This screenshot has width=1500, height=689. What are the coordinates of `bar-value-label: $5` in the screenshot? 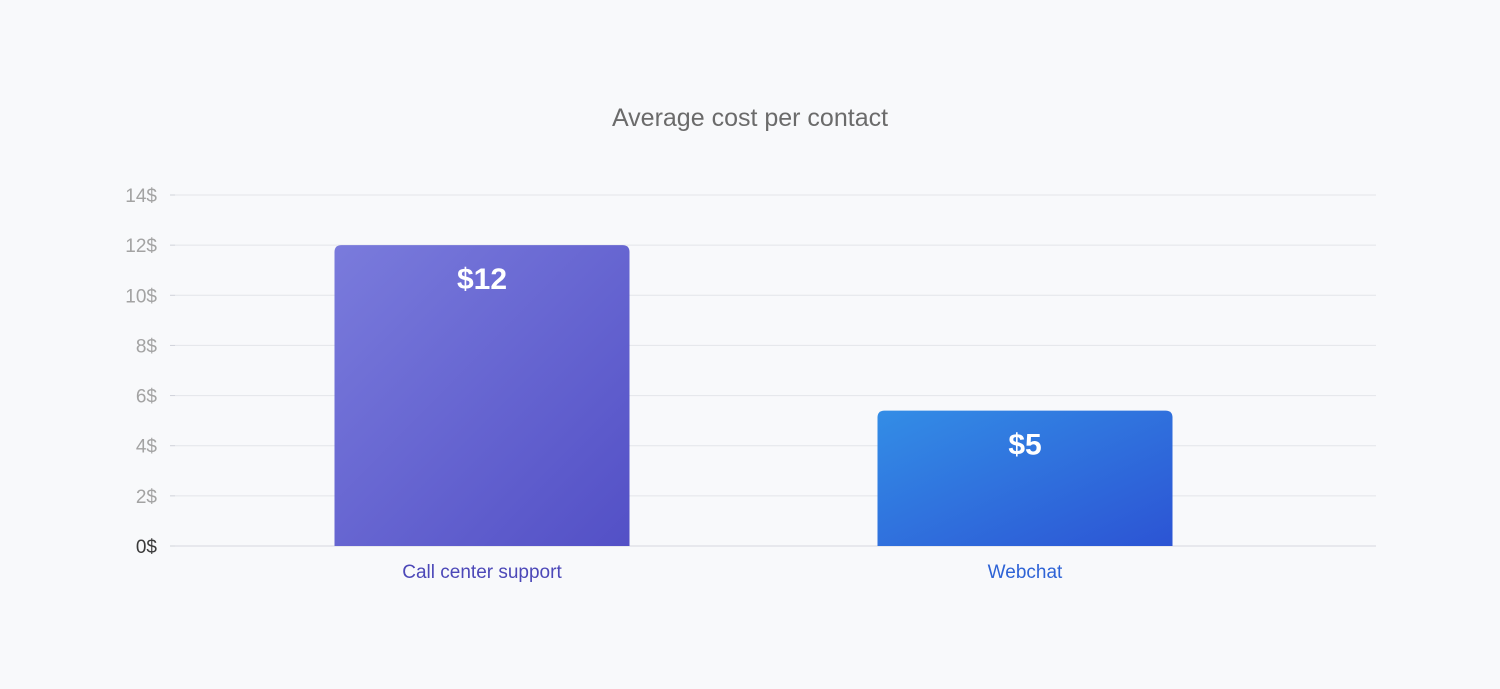 It's located at (1024, 445).